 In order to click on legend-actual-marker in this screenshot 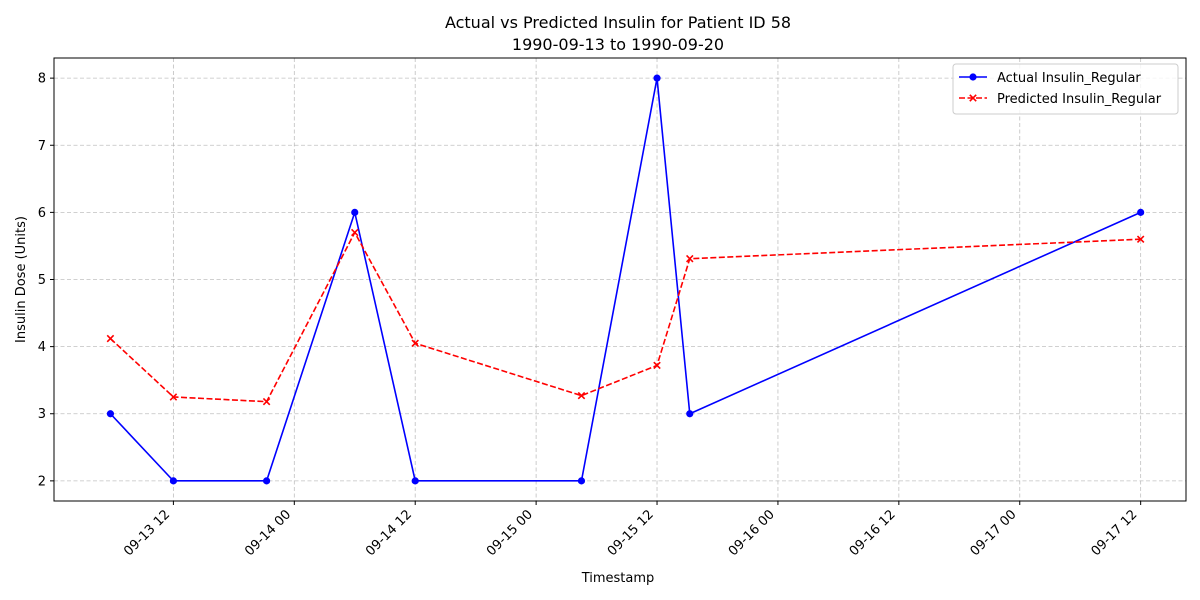, I will do `click(973, 77)`.